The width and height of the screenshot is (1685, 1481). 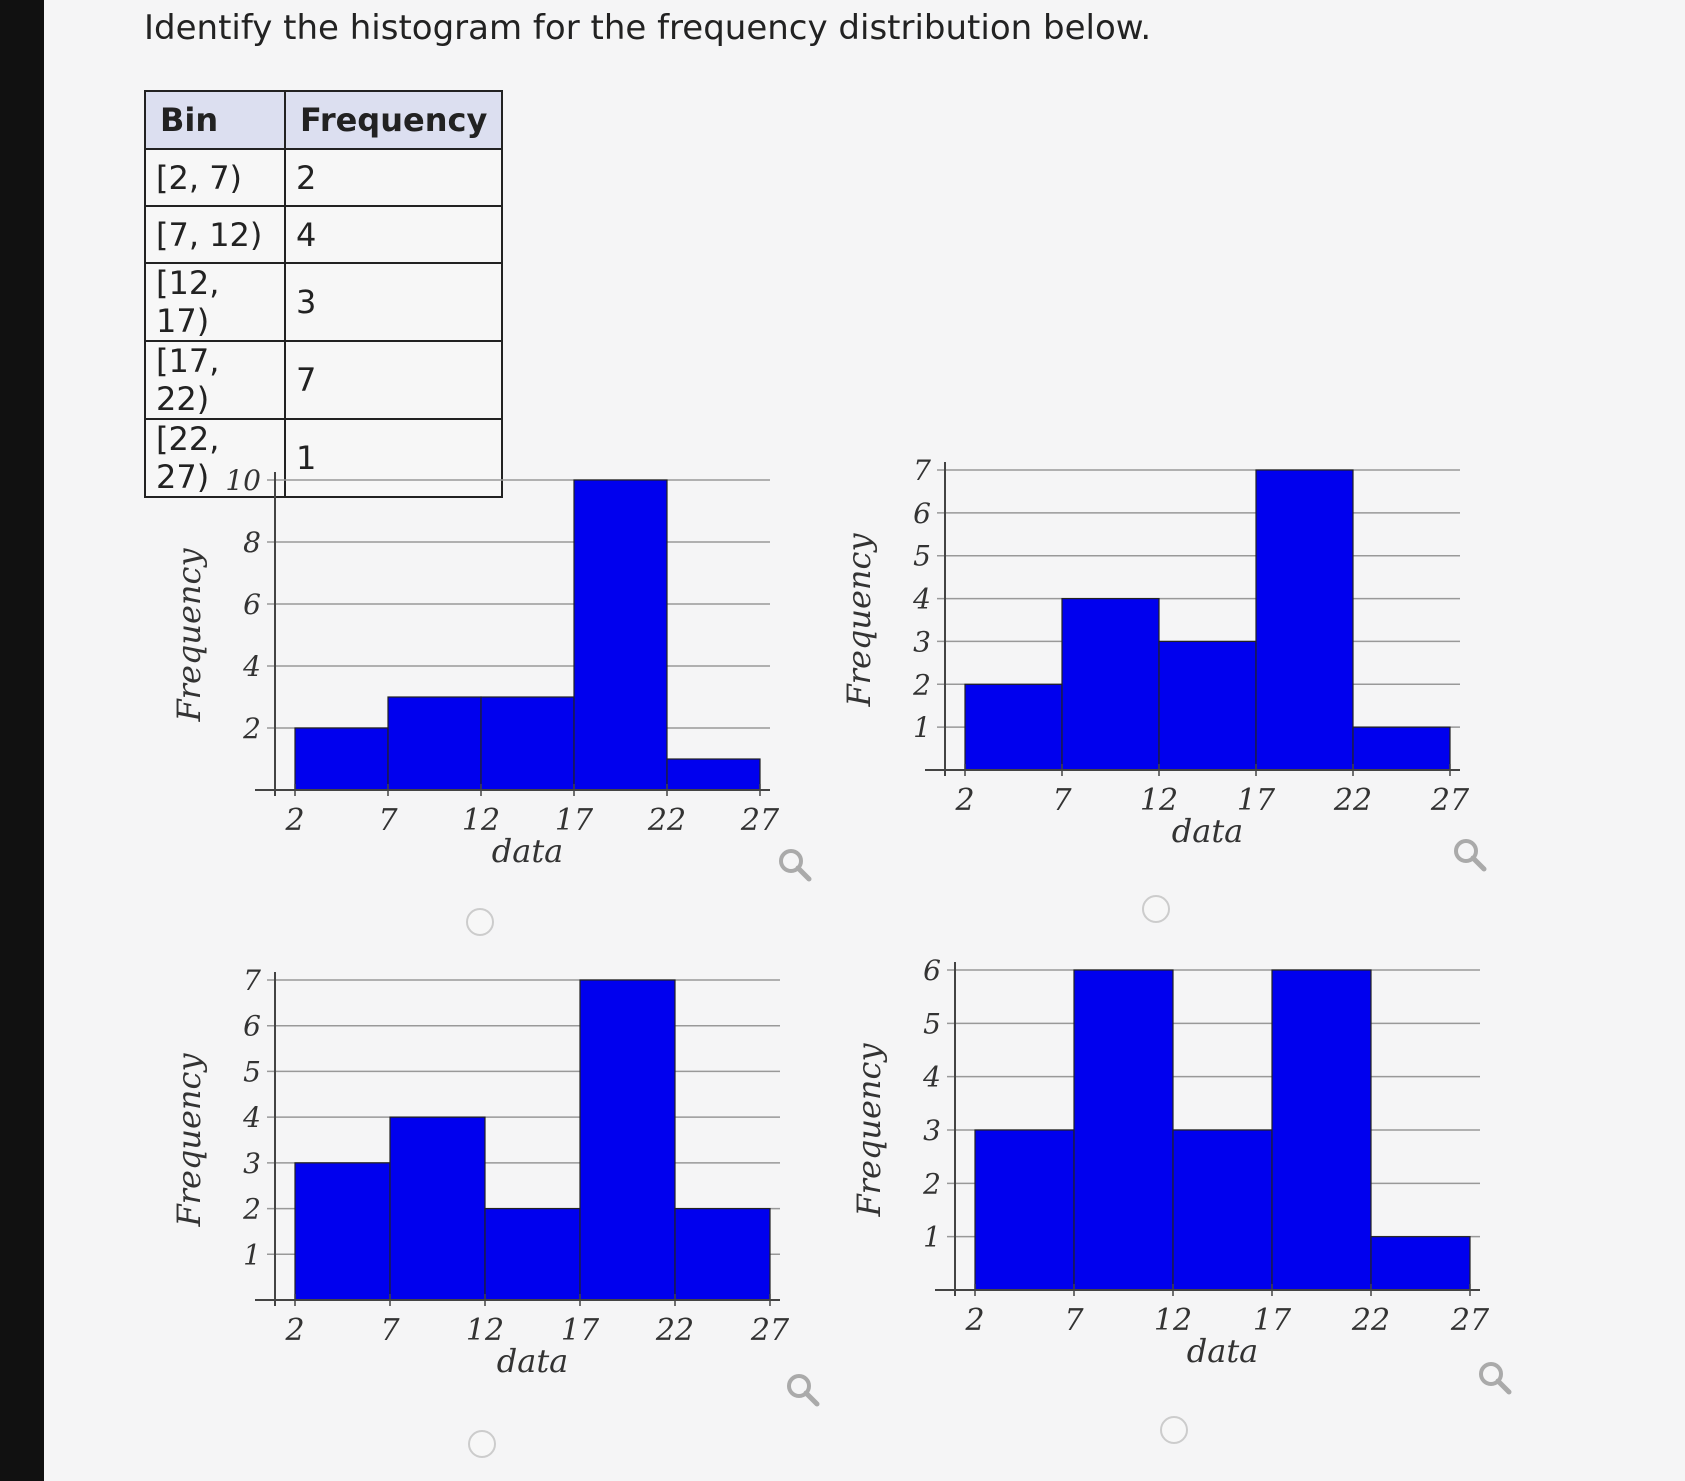 What do you see at coordinates (324, 234) in the screenshot?
I see `table-row: [7, 12) 4` at bounding box center [324, 234].